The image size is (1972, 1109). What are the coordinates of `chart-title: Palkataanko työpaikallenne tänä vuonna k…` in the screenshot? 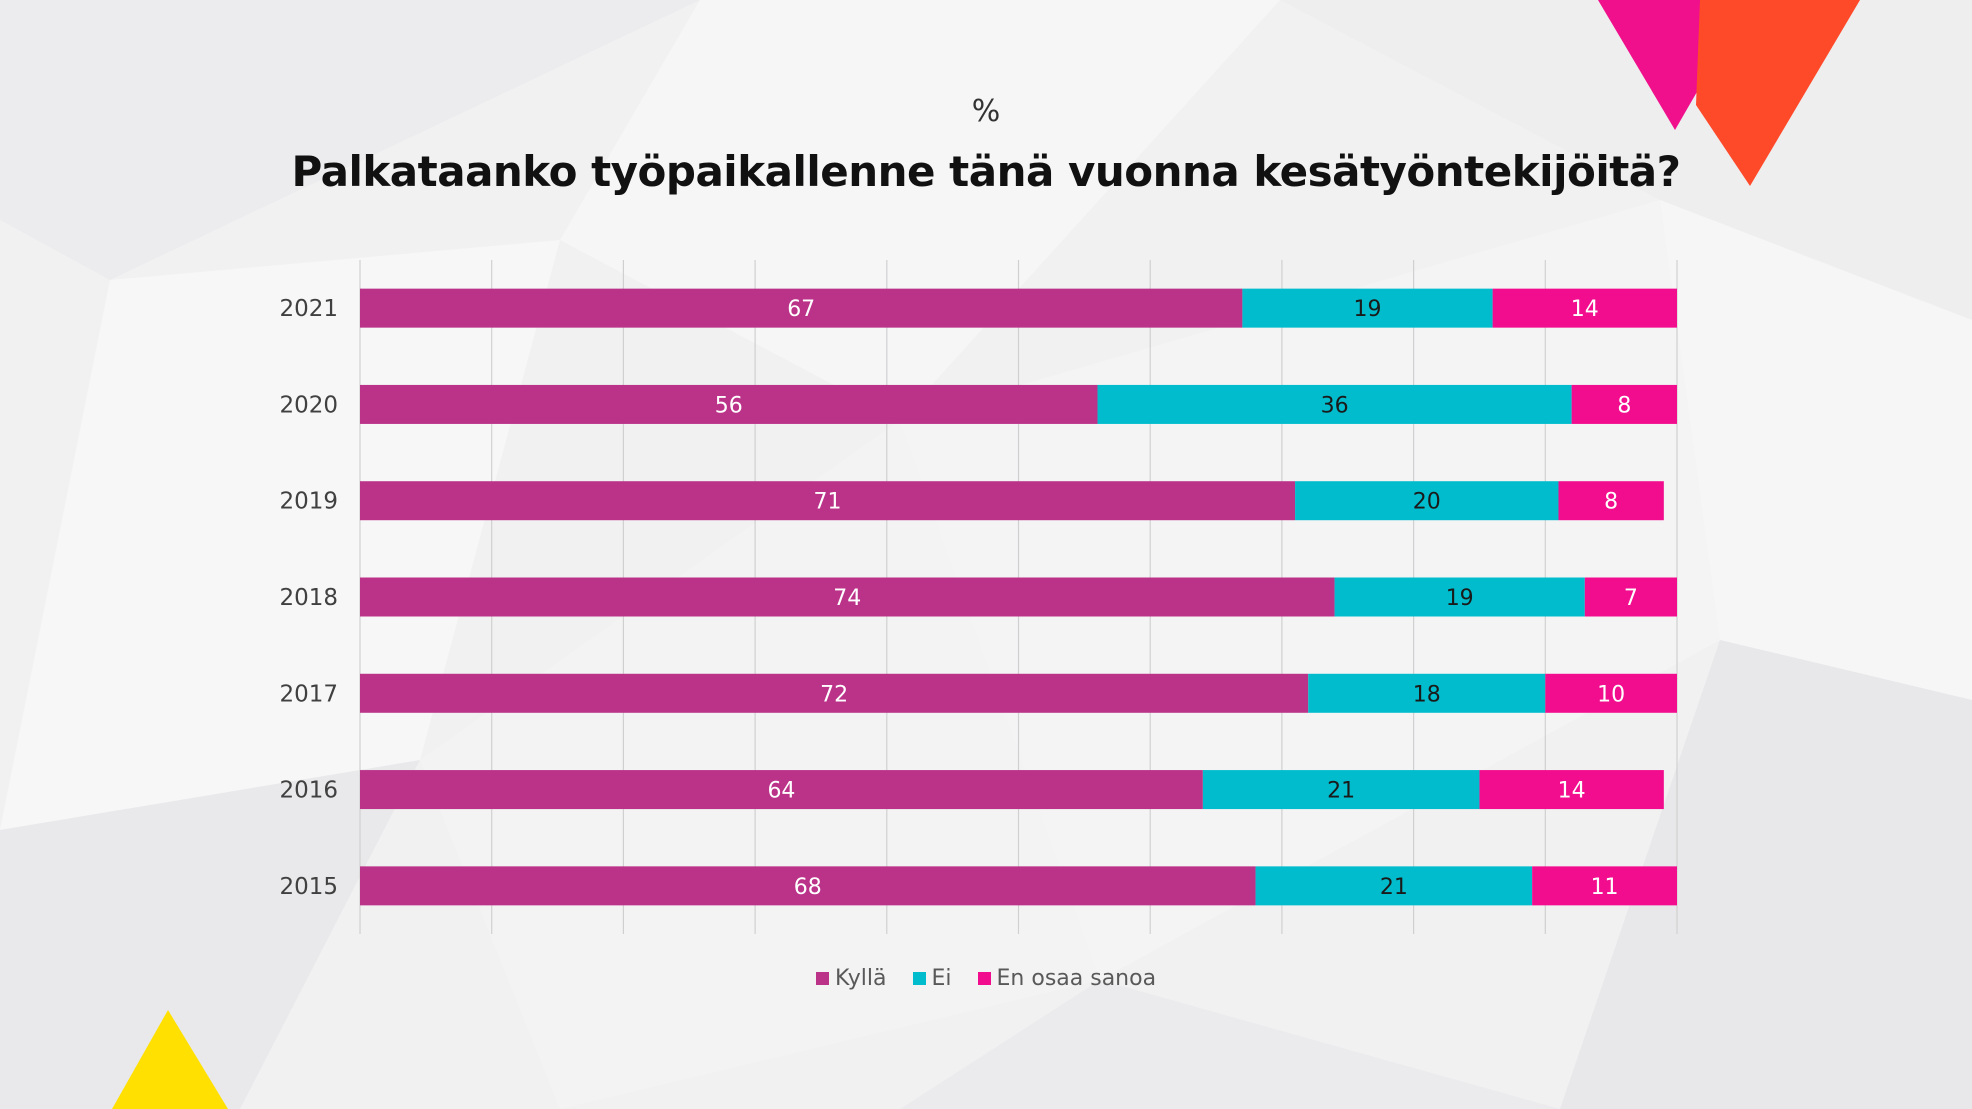 It's located at (986, 171).